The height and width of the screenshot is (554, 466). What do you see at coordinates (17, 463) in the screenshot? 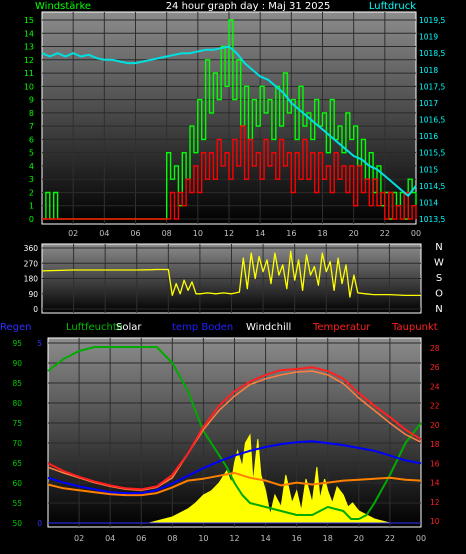
I see `y-tick-humidity: 65` at bounding box center [17, 463].